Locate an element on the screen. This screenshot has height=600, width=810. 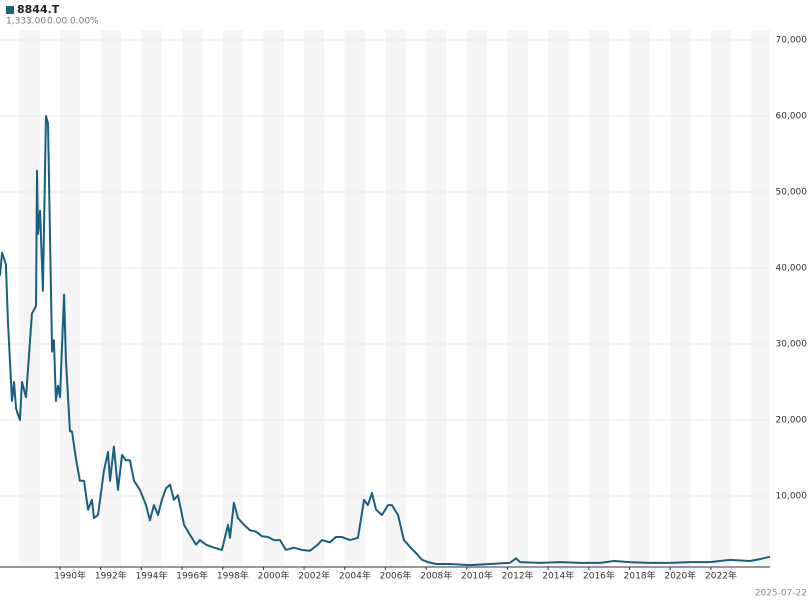
x-tick-label: 2006年 is located at coordinates (396, 576).